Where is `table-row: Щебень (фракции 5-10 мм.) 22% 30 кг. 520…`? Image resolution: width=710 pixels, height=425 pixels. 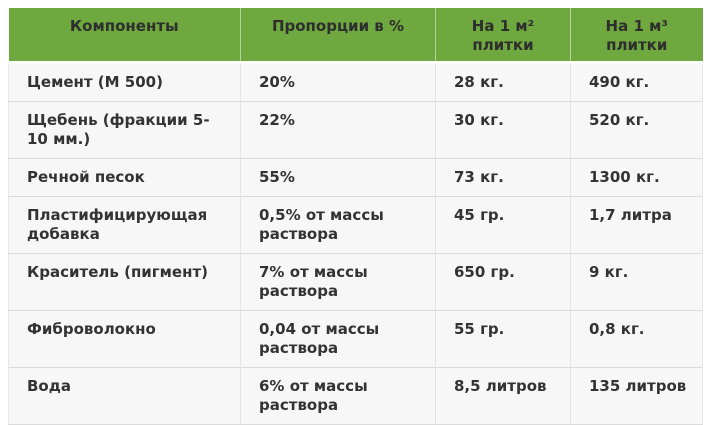 table-row: Щебень (фракции 5-10 мм.) 22% 30 кг. 520… is located at coordinates (355, 130).